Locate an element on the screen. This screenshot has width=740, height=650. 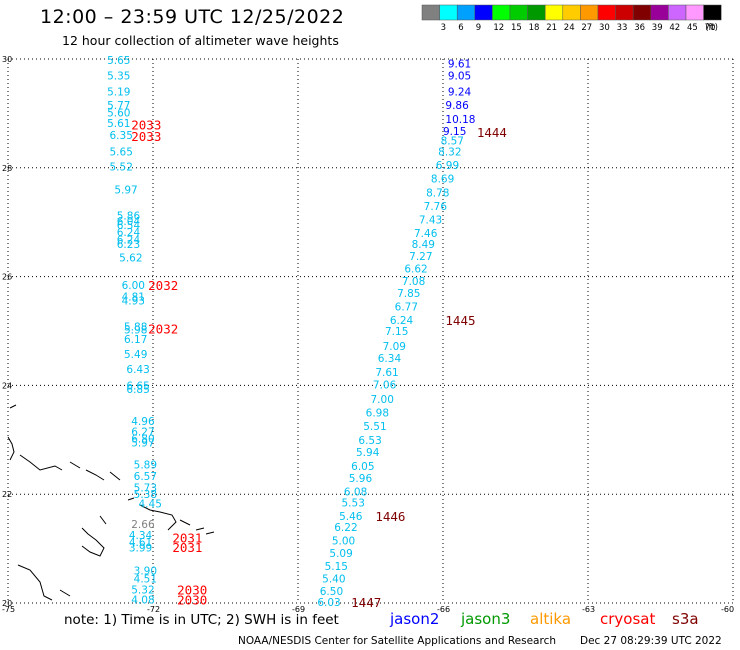
wave-height-value: 5.38 is located at coordinates (145, 495).